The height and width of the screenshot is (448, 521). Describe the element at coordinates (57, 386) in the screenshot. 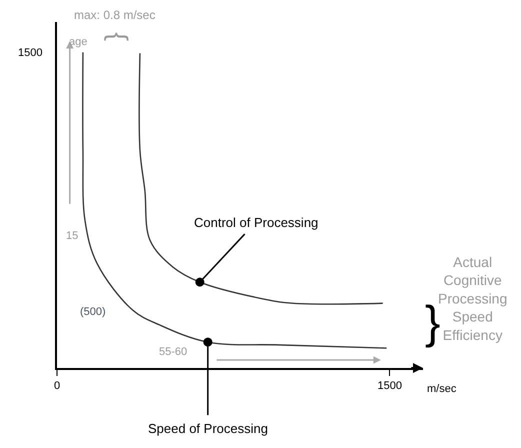

I see `x-tick-label: 0` at that location.